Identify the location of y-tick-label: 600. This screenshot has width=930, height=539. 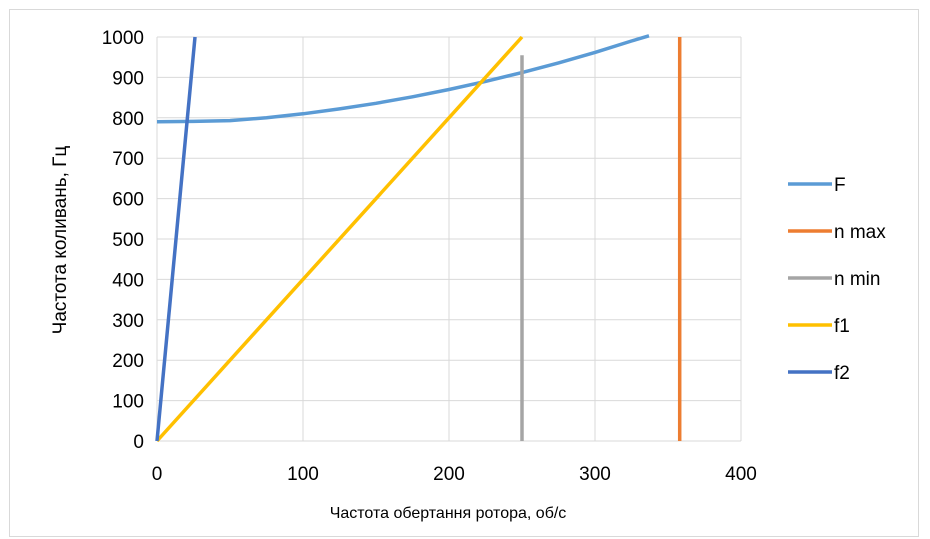
(128, 200).